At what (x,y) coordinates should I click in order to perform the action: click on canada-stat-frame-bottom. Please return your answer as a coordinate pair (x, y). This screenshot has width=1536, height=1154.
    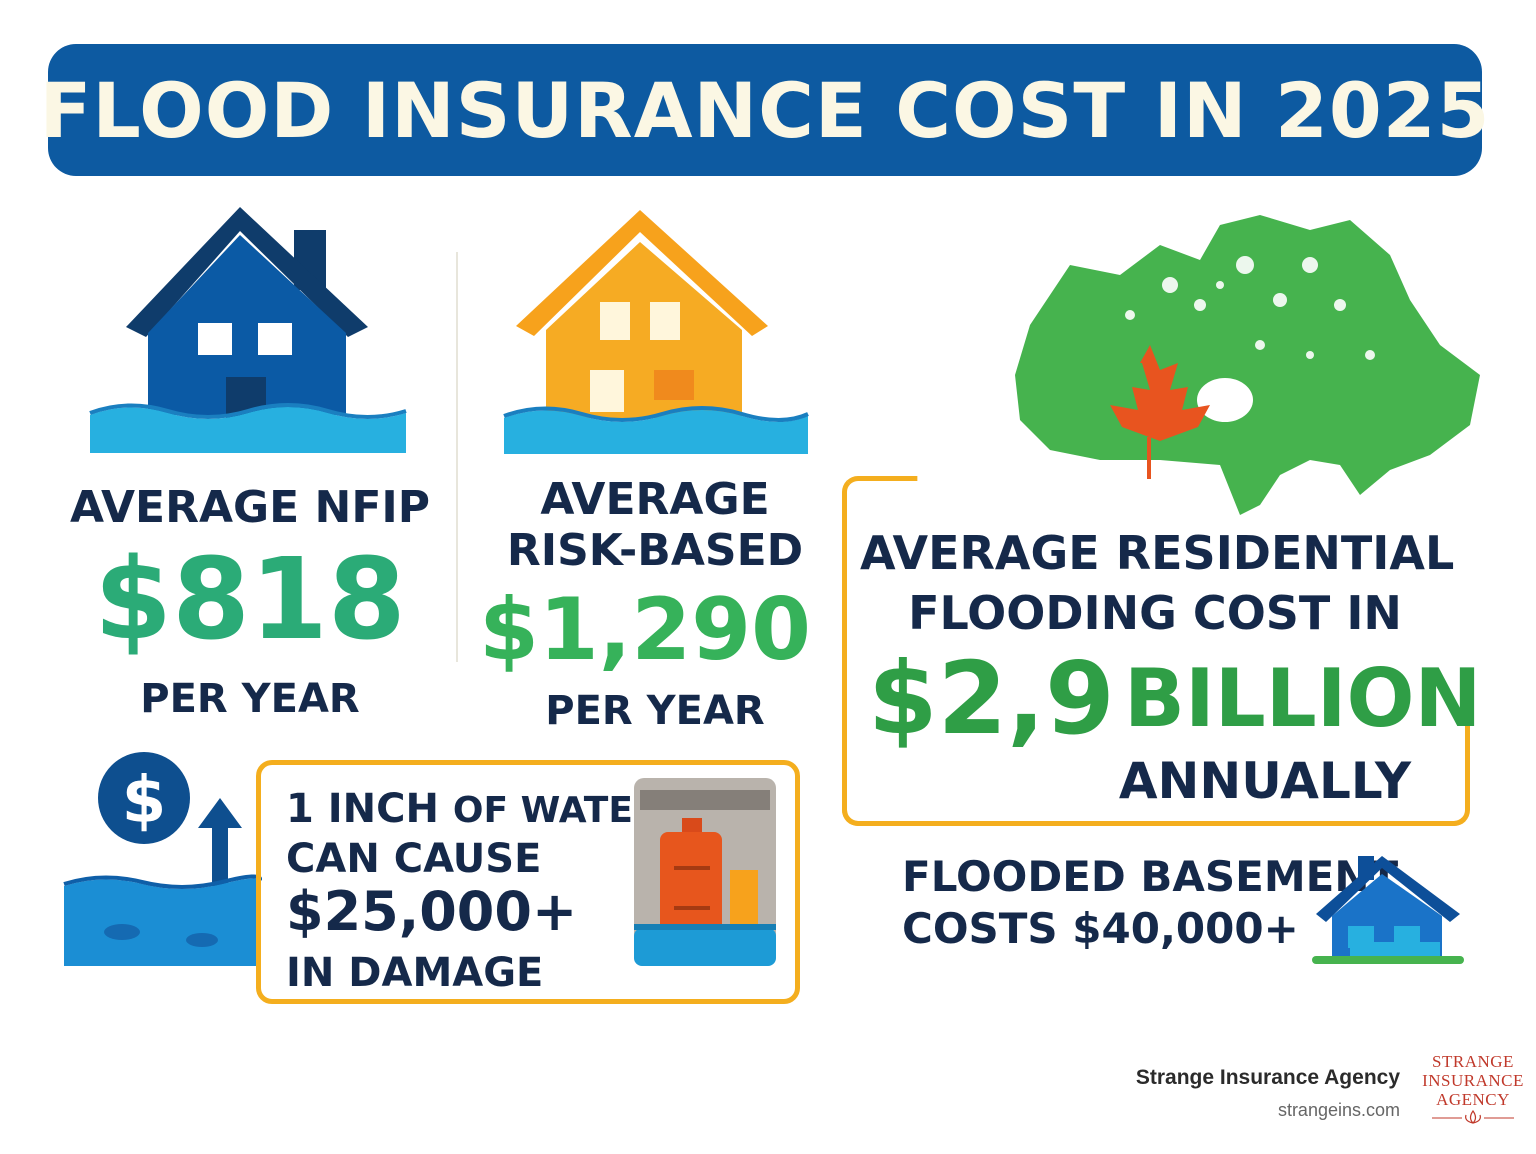
    Looking at the image, I should click on (1156, 752).